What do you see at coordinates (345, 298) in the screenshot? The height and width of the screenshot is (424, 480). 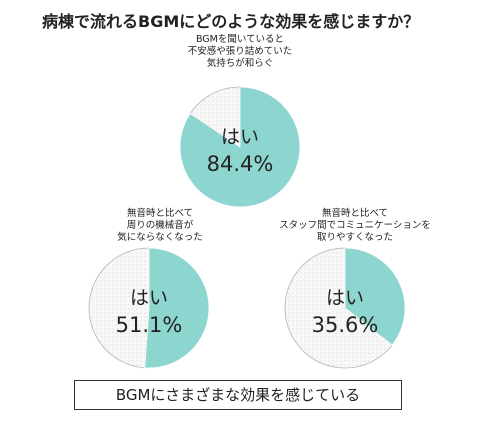 I see `pie-3-label: はい` at bounding box center [345, 298].